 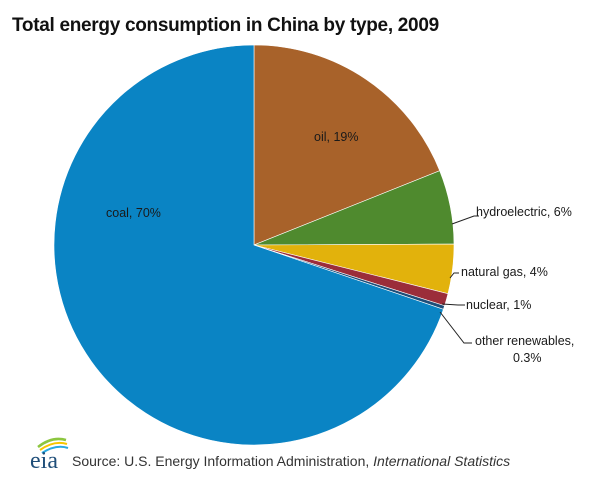 I want to click on slice-label-hydroelectric: hydroelectric, 6%, so click(x=524, y=212).